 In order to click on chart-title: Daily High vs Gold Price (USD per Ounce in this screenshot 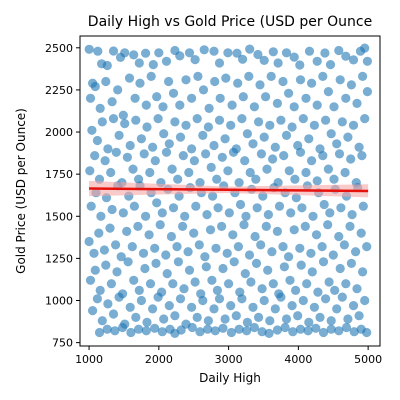, I will do `click(230, 22)`.